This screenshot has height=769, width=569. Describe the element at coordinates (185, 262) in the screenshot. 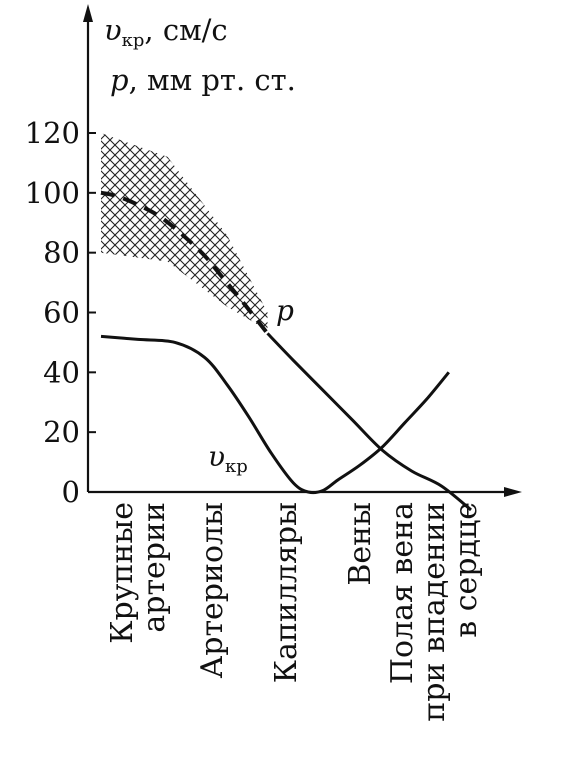

I see `series-line-pressure-dashed` at that location.